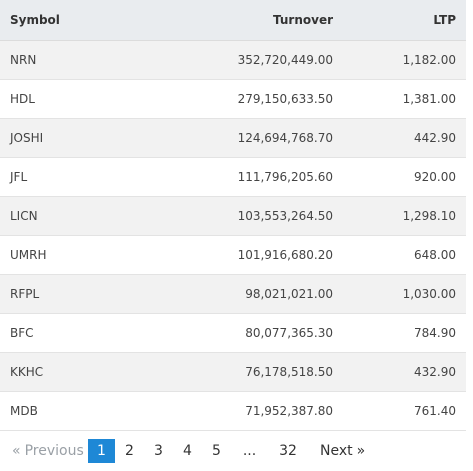 The image size is (473, 471). Describe the element at coordinates (285, 98) in the screenshot. I see `cell-turnover: 279,150,633.50` at that location.